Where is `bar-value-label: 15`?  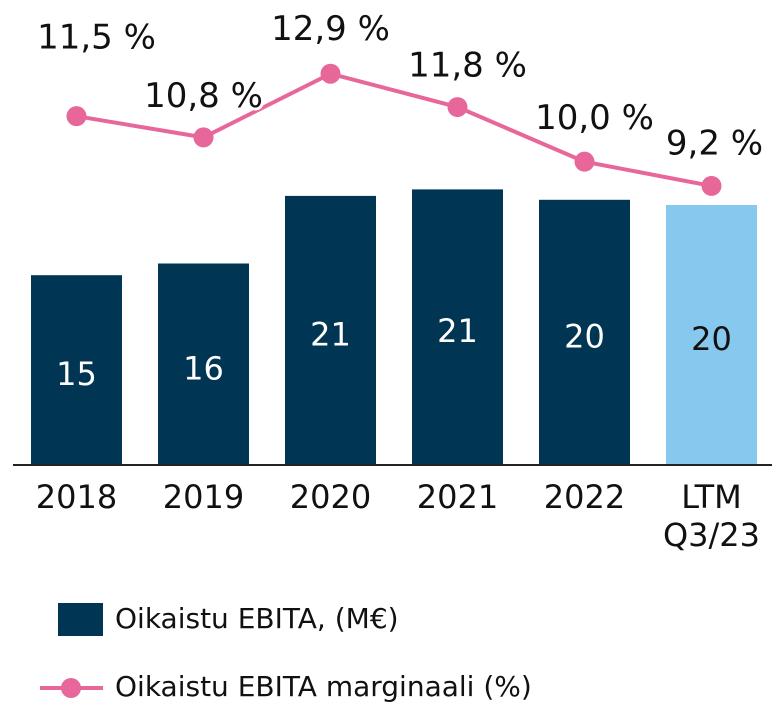 bar-value-label: 15 is located at coordinates (76, 374).